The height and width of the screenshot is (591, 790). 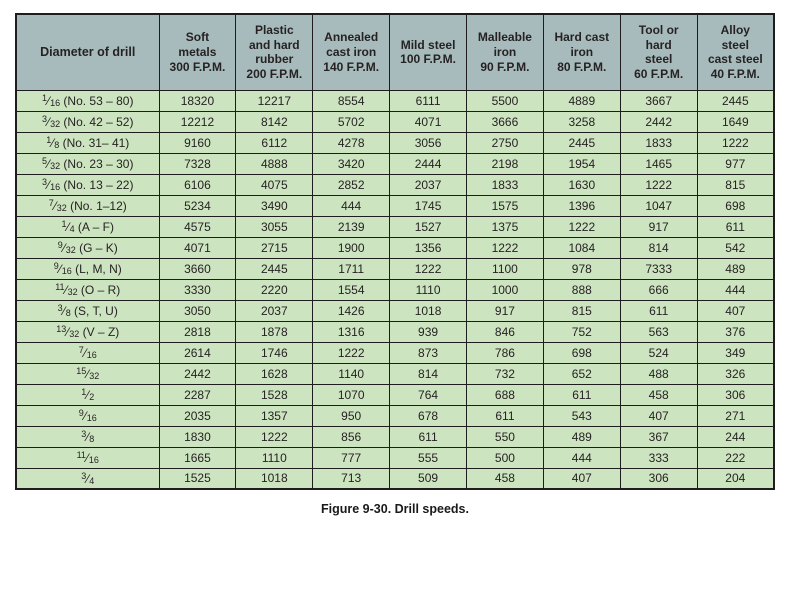 What do you see at coordinates (658, 268) in the screenshot?
I see `speed-value-cell: 7333` at bounding box center [658, 268].